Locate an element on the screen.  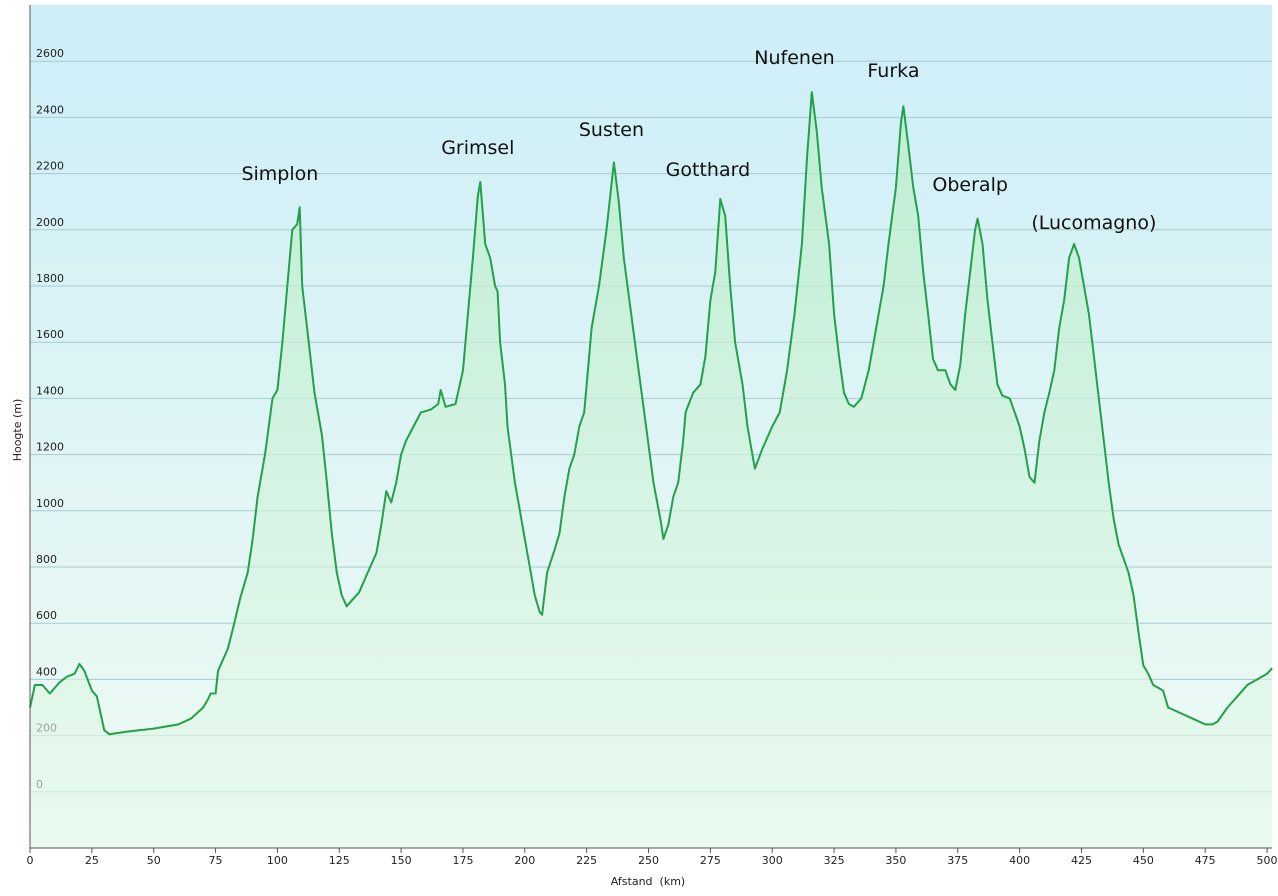
y-tick-label: 2400 is located at coordinates (50, 109).